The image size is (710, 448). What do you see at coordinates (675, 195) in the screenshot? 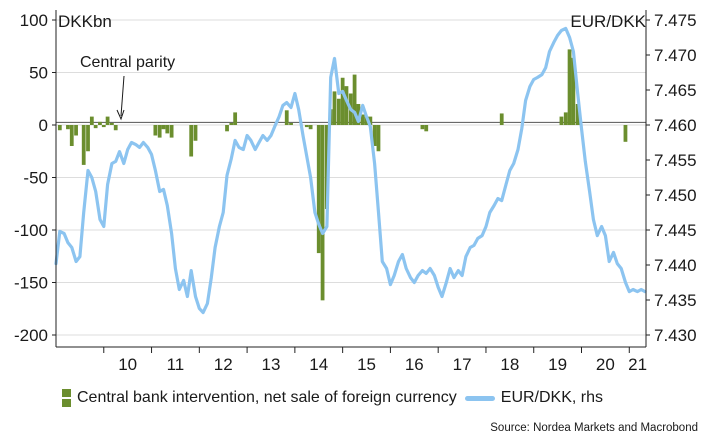
I see `right-tick-label: 7.450` at bounding box center [675, 195].